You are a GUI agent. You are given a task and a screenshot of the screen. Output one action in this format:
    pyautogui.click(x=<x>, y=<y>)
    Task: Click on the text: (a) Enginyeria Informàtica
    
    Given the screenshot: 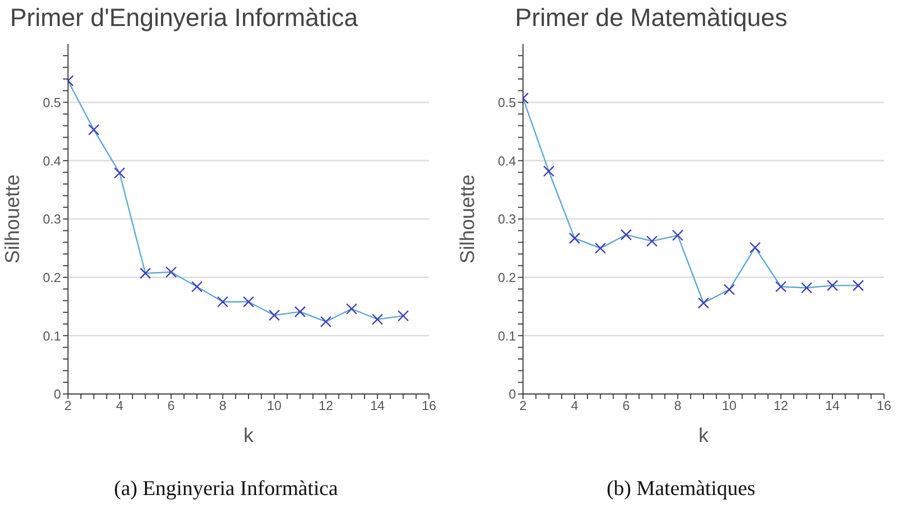 What is the action you would take?
    pyautogui.click(x=226, y=488)
    